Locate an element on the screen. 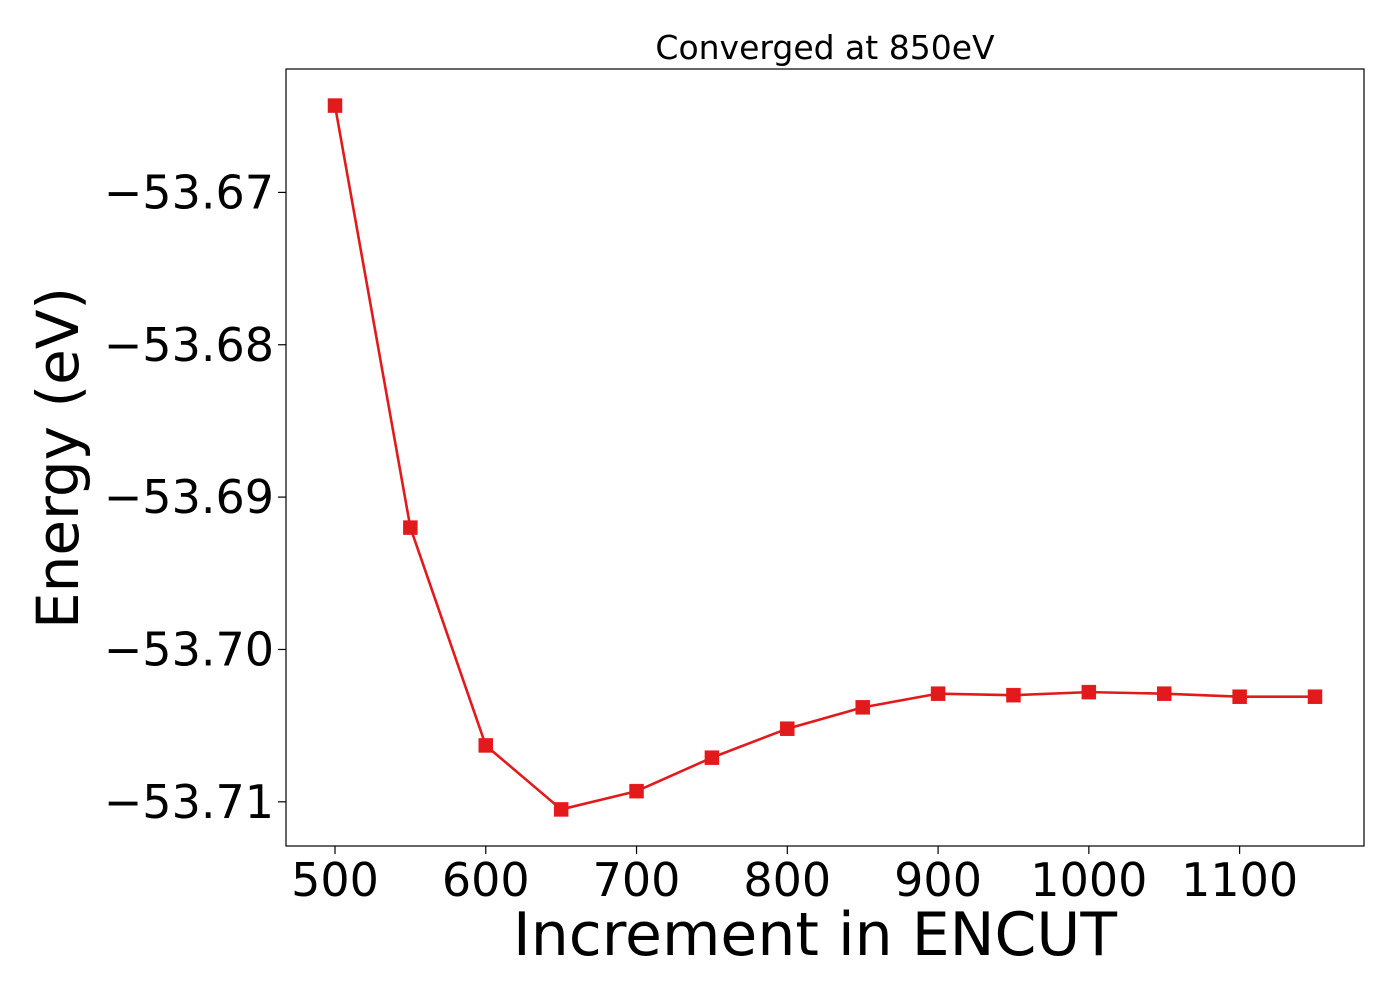 Image resolution: width=1400 pixels, height=1000 pixels. chart-title: Converged at 850eV is located at coordinates (825, 47).